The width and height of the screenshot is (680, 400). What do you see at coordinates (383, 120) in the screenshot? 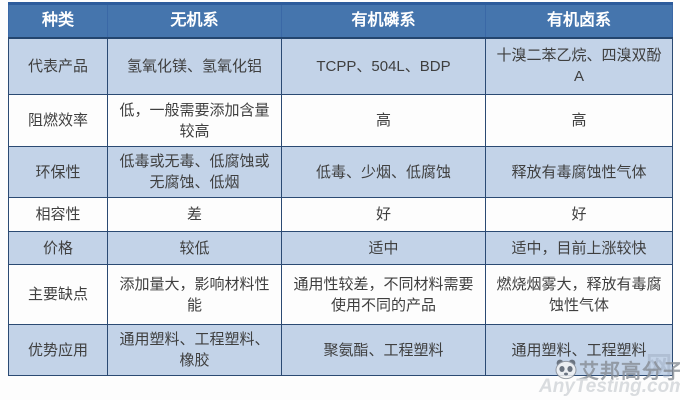
I see `cell-efficiency-phosphorus: 高` at bounding box center [383, 120].